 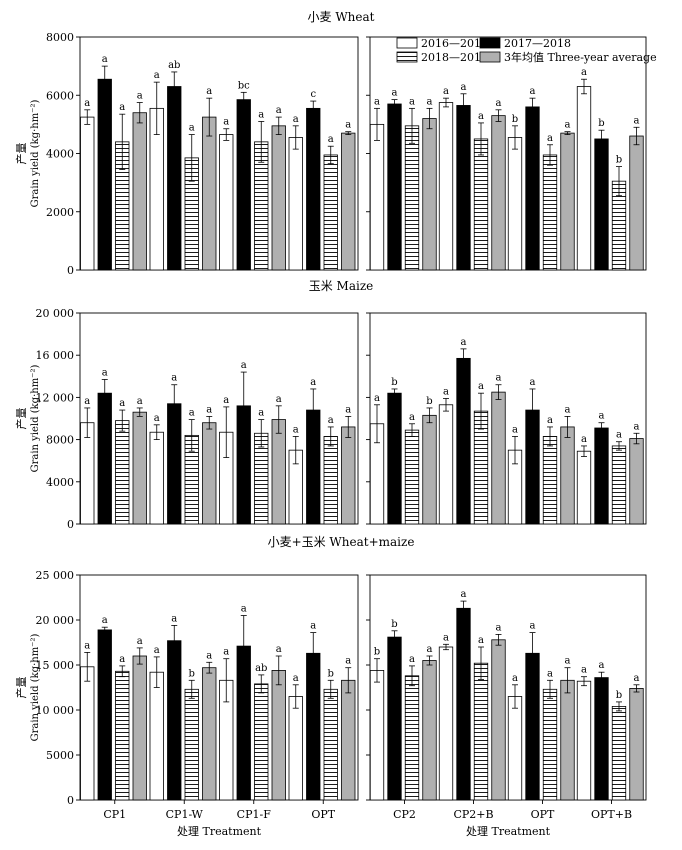 I want to click on row-title: 玉米 Maize, so click(x=341, y=286).